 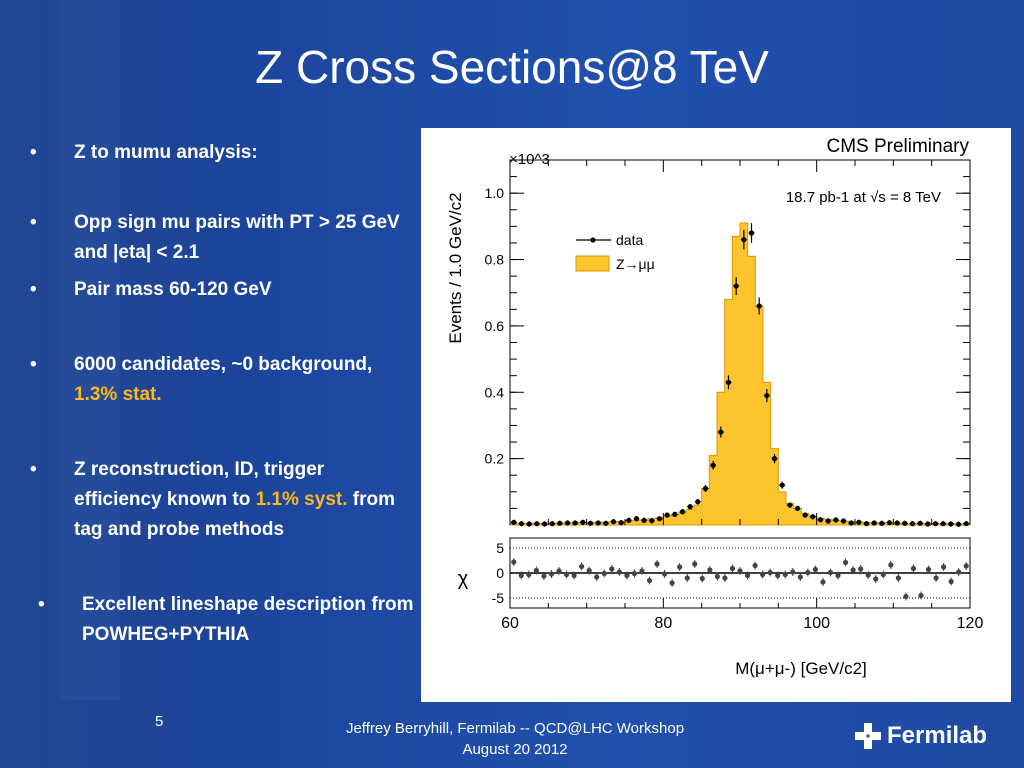 I want to click on page-number: 5, so click(x=159, y=721).